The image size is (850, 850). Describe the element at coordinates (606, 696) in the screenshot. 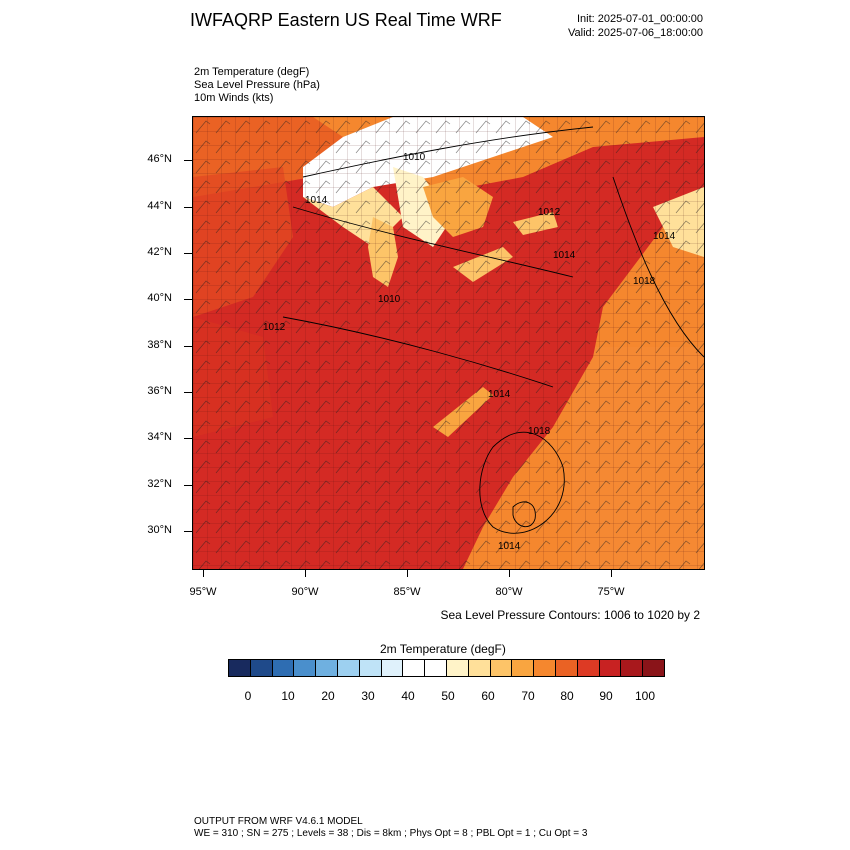

I see `colorbar-label: 90` at that location.